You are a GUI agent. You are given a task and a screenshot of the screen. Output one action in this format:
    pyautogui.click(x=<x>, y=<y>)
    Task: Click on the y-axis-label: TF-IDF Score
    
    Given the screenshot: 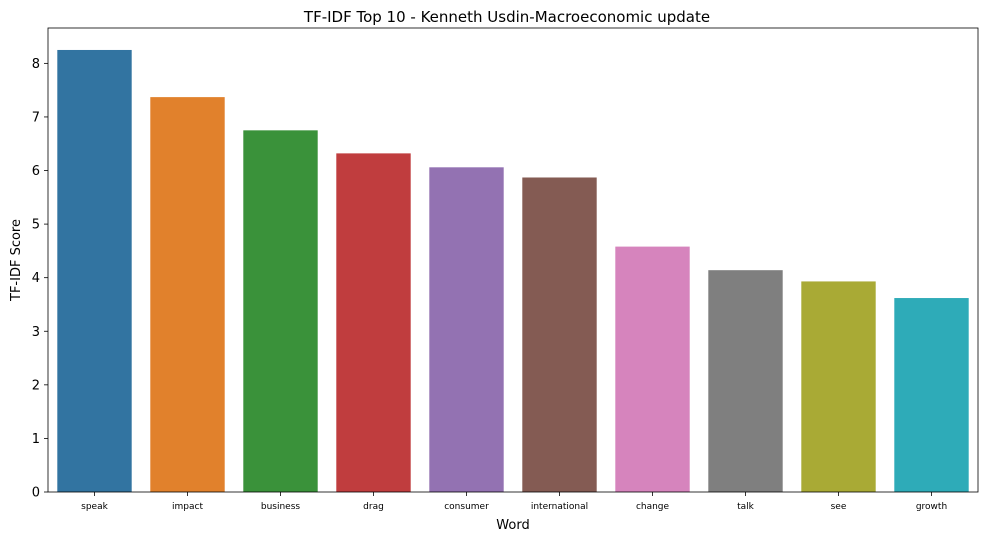 What is the action you would take?
    pyautogui.click(x=16, y=260)
    